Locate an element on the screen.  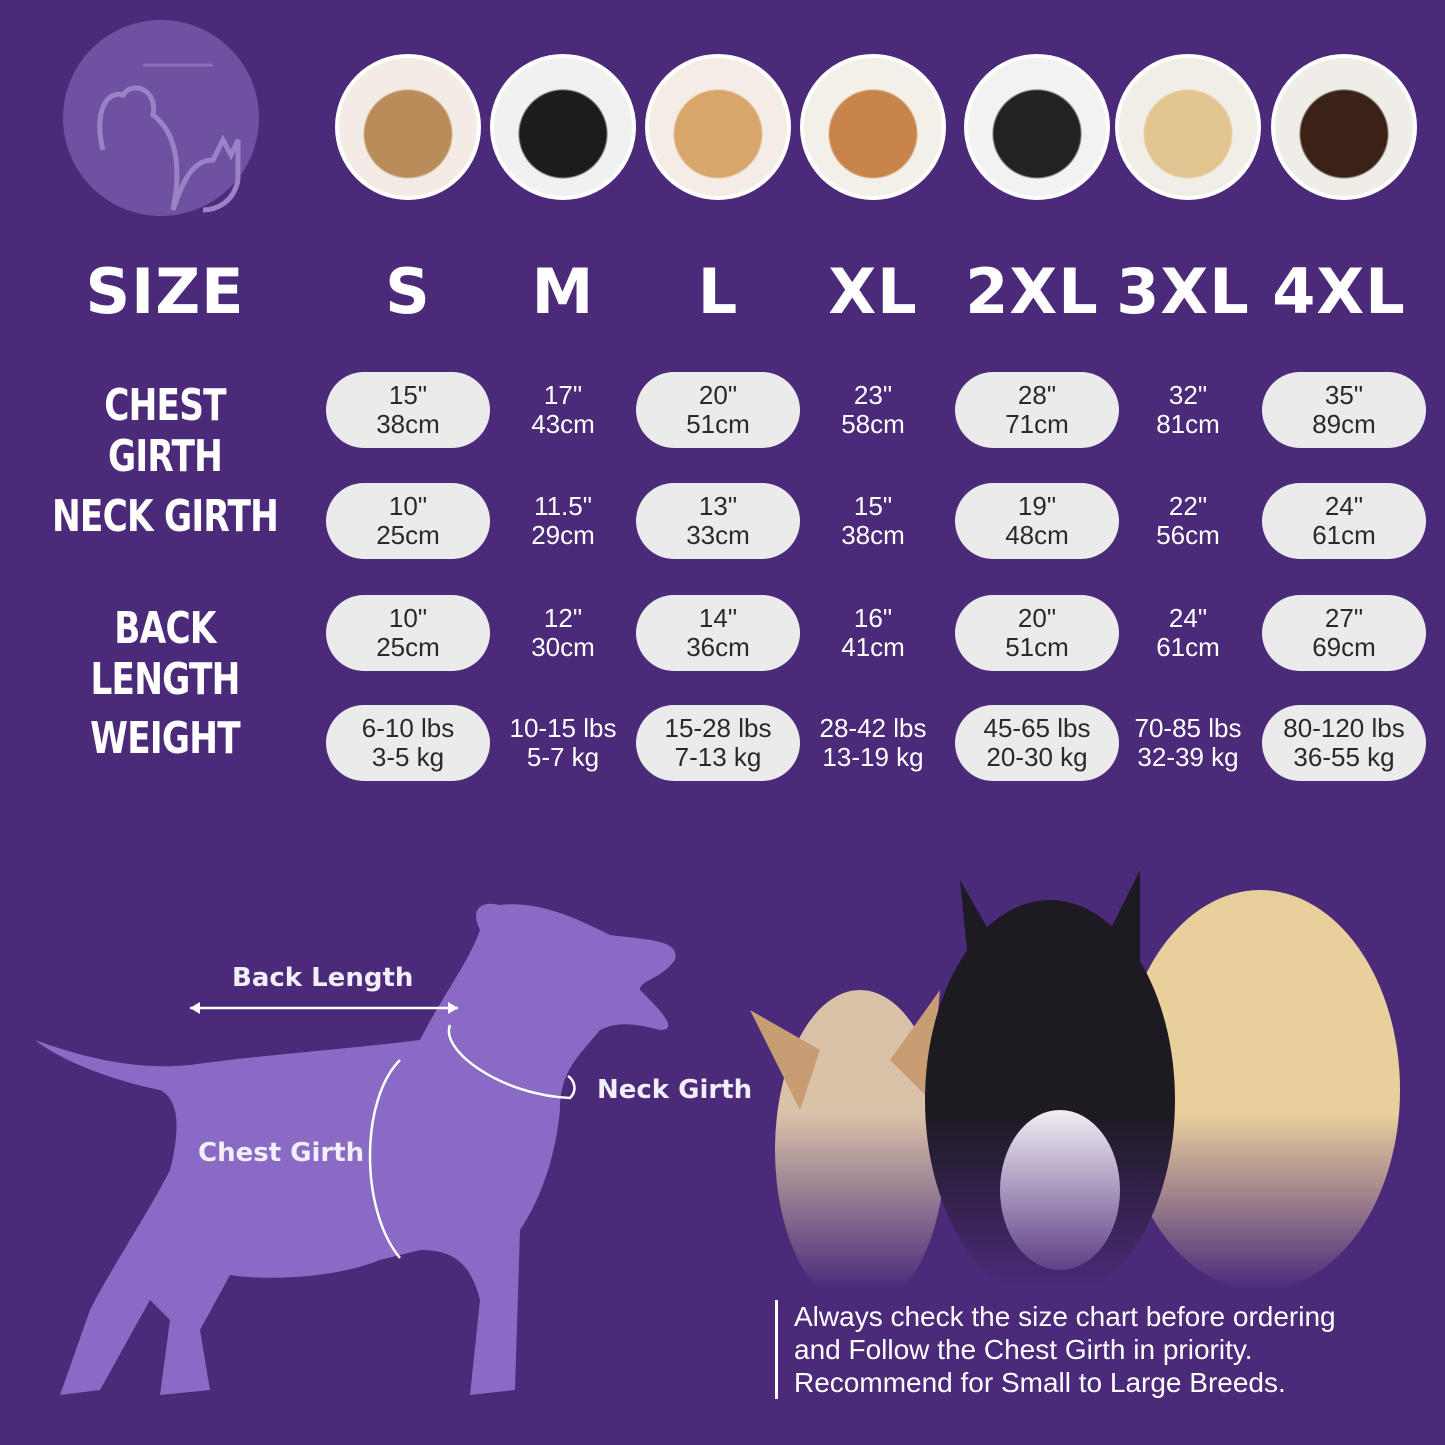
metric-value: 58cm is located at coordinates (873, 424).